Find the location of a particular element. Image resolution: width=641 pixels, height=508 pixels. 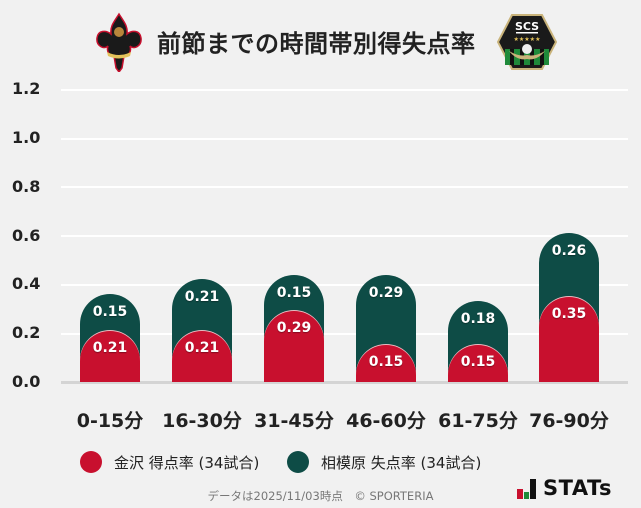

y-tick-label: 0.2 is located at coordinates (26, 332).